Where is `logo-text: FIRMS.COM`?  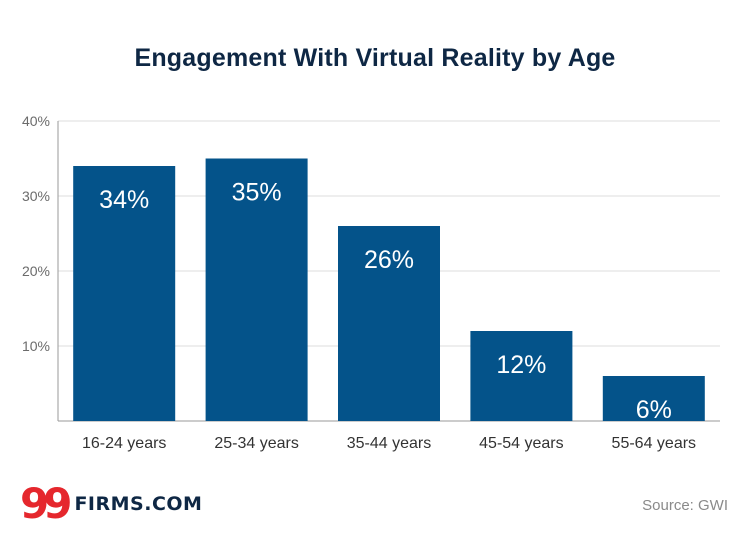 logo-text: FIRMS.COM is located at coordinates (138, 504).